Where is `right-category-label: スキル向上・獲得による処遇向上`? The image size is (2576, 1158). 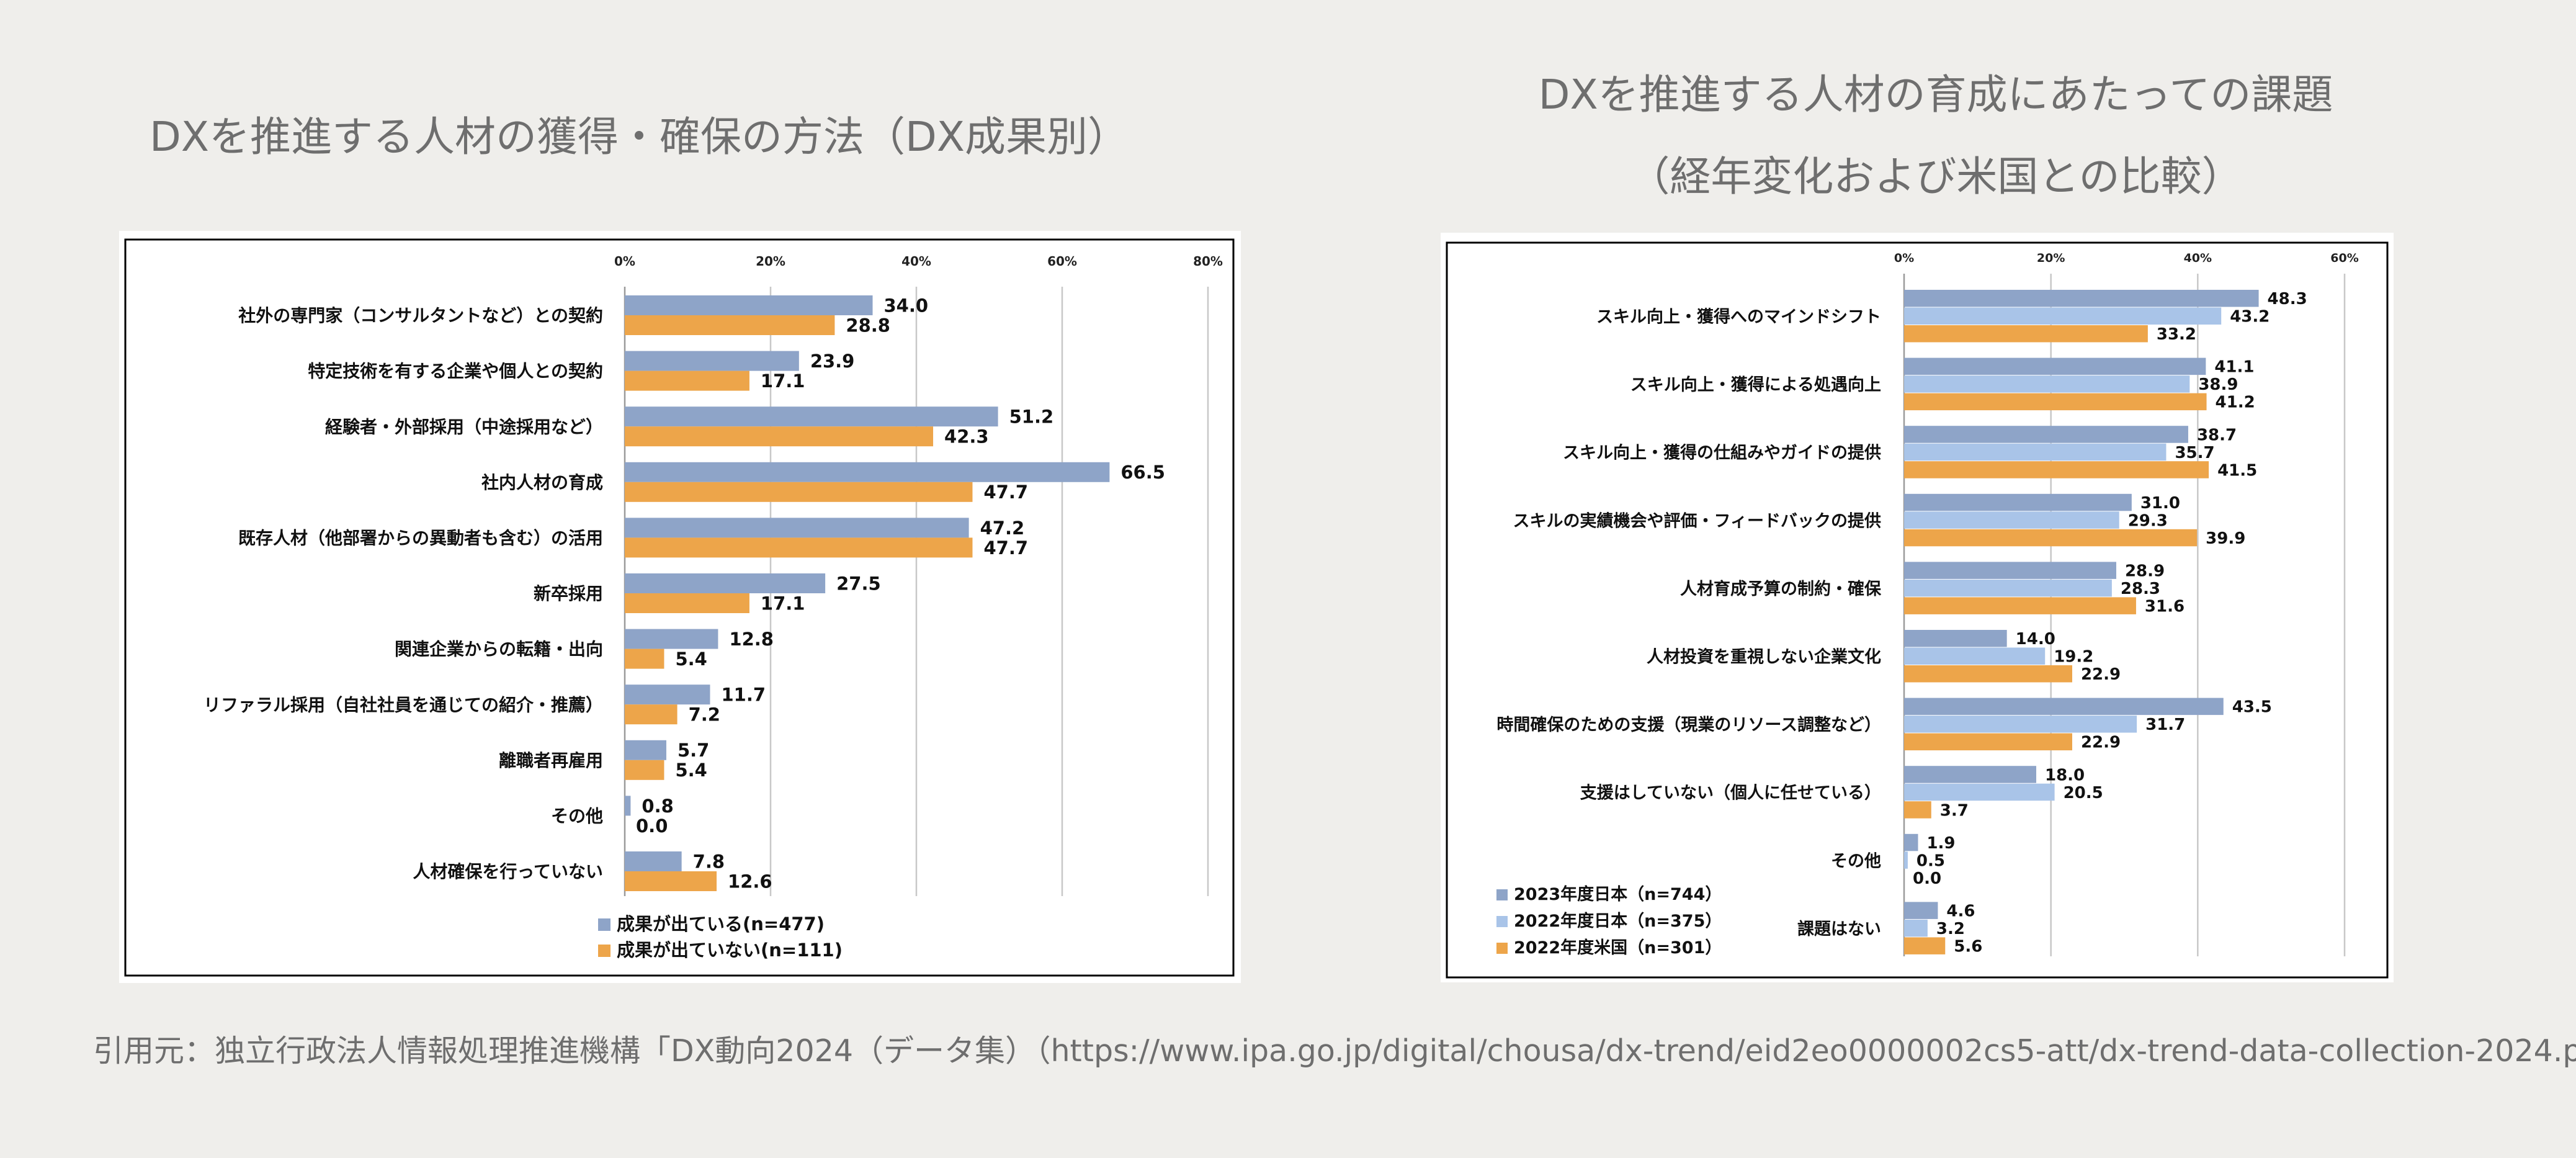 right-category-label: スキル向上・獲得による処遇向上 is located at coordinates (1755, 385).